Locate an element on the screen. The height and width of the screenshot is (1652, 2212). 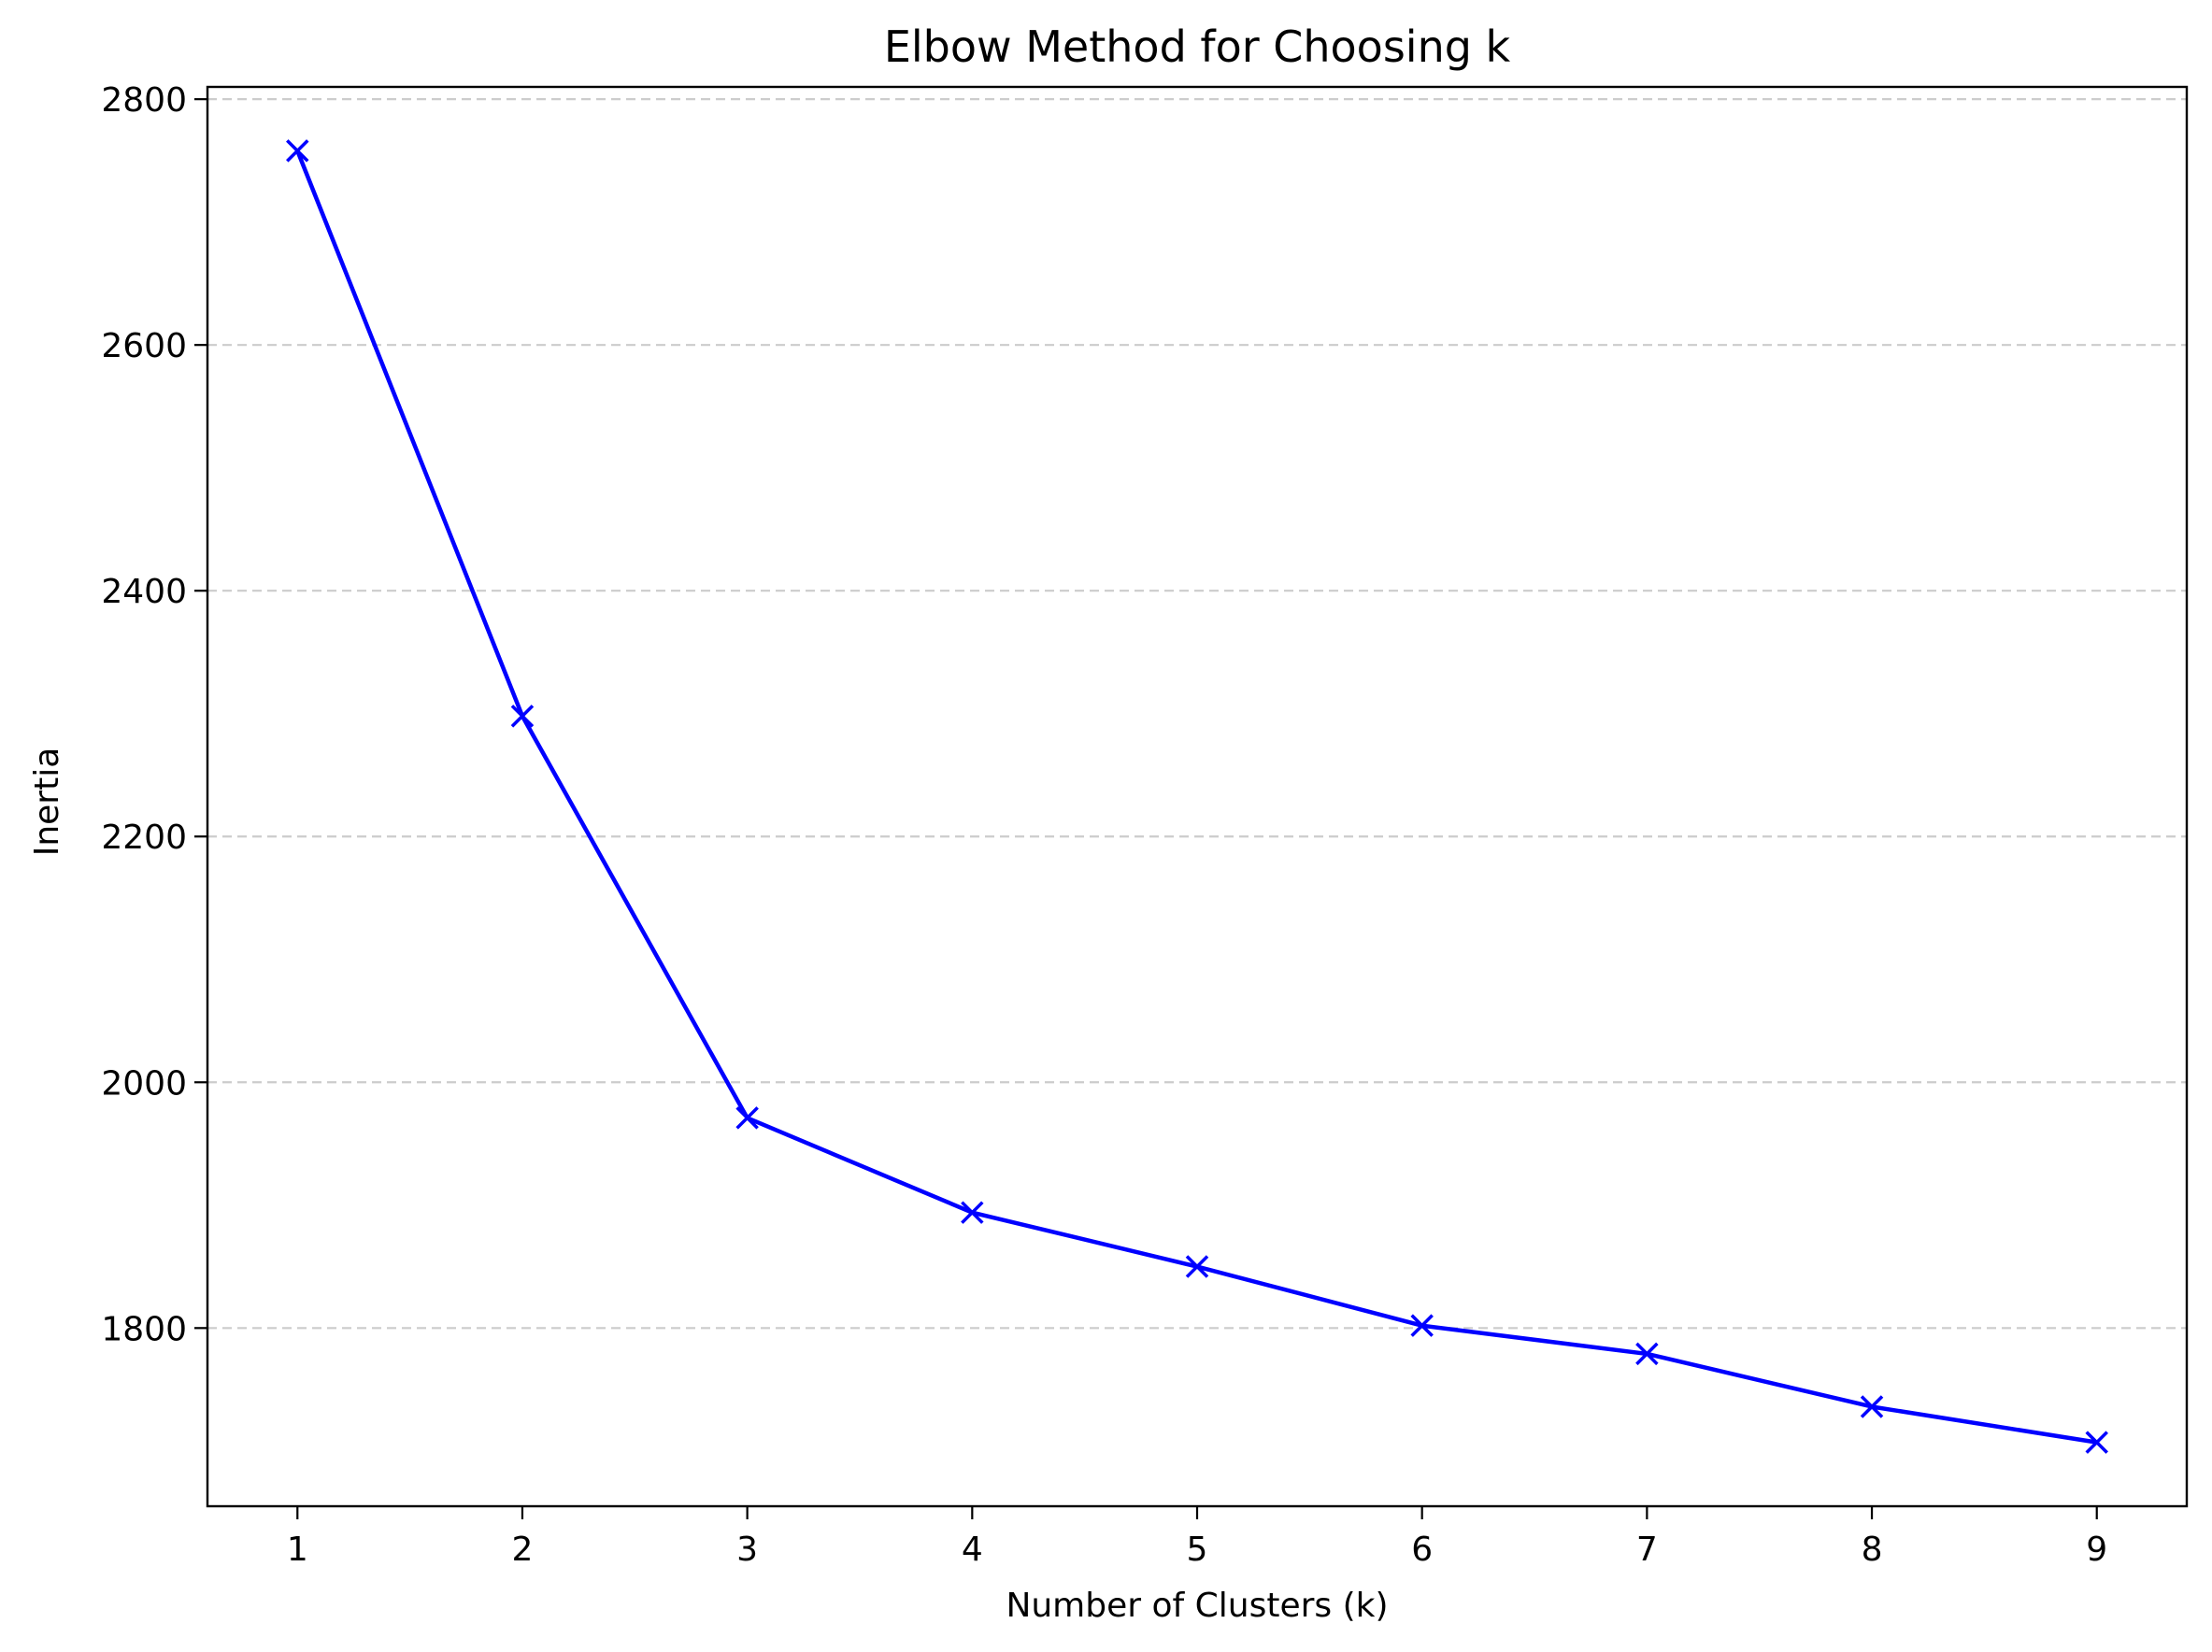
x-tick-label: 6 is located at coordinates (1422, 1550).